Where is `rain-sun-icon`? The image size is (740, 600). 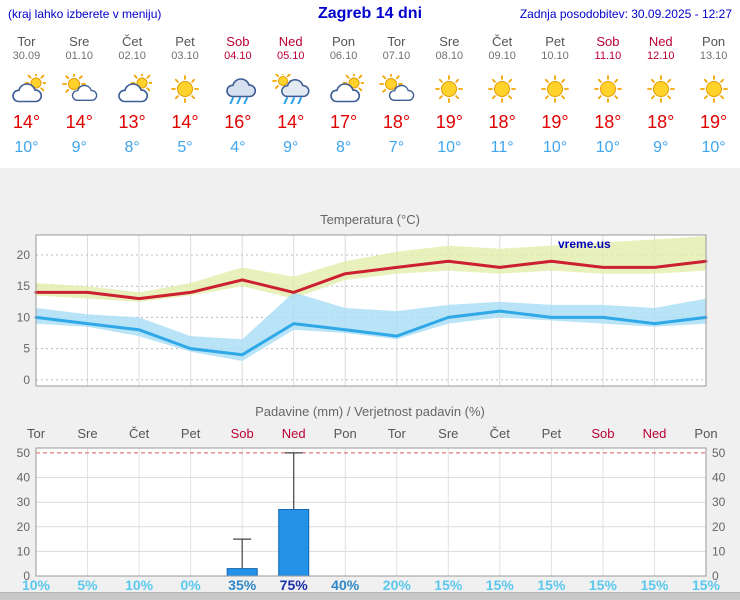
rain-sun-icon is located at coordinates (290, 87).